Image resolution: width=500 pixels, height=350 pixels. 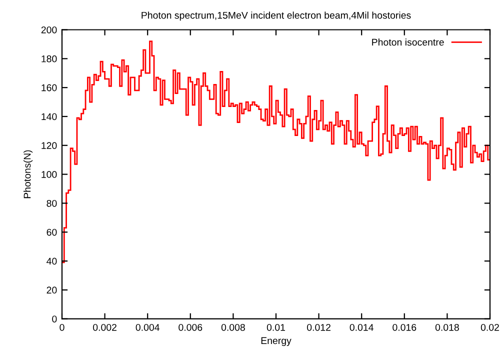 I want to click on y-tick-label: 180, so click(x=49, y=58).